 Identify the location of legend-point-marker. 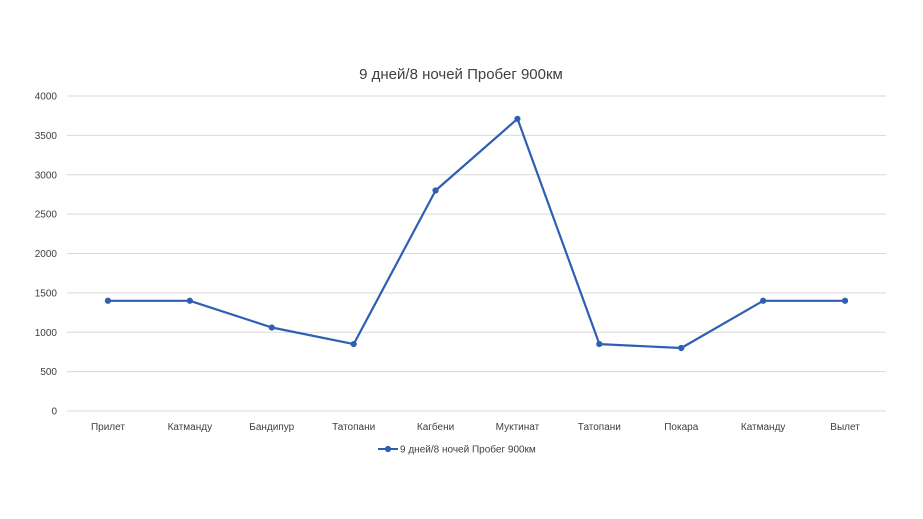
(388, 449).